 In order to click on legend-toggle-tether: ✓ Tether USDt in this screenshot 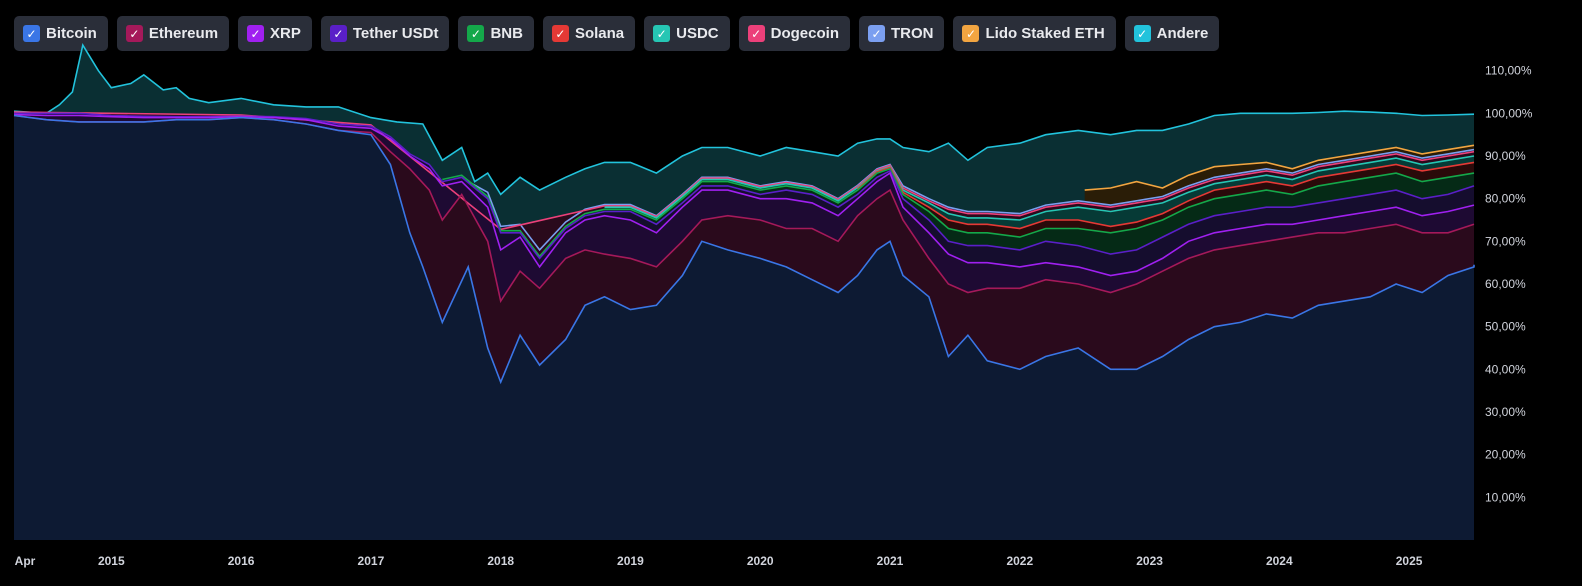, I will do `click(385, 33)`.